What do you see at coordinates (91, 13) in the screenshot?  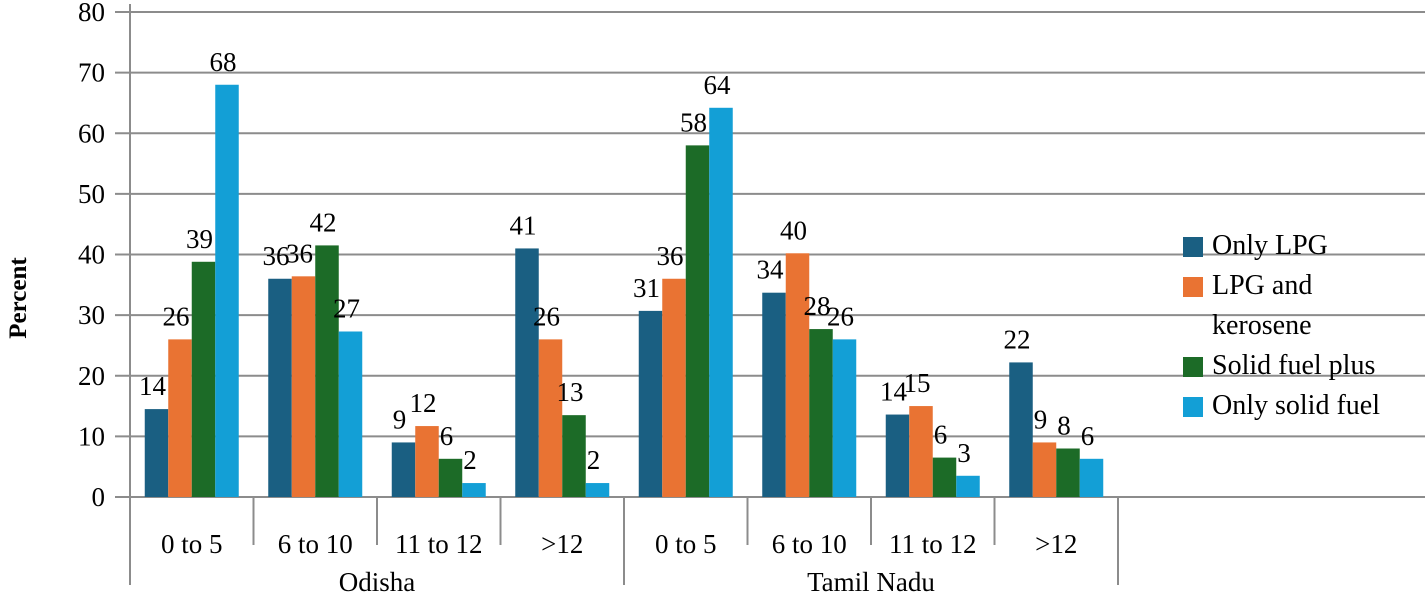 I see `y-tick-label: 80` at bounding box center [91, 13].